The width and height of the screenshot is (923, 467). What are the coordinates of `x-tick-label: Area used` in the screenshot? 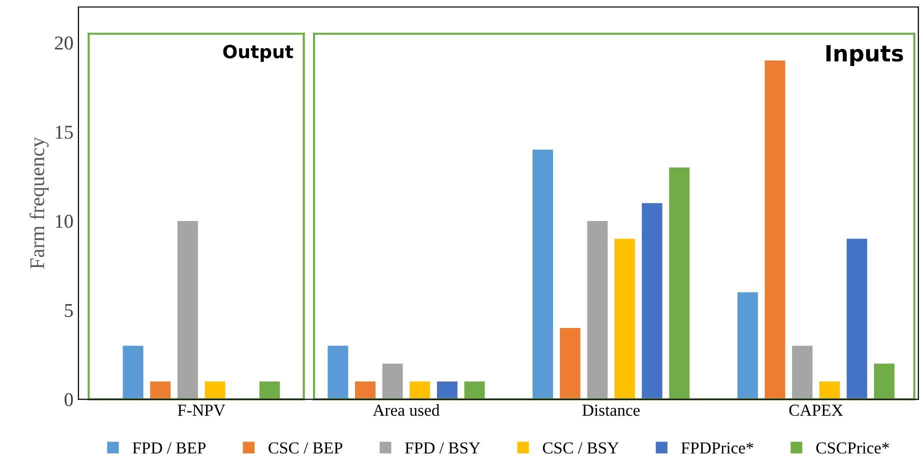 It's located at (406, 410).